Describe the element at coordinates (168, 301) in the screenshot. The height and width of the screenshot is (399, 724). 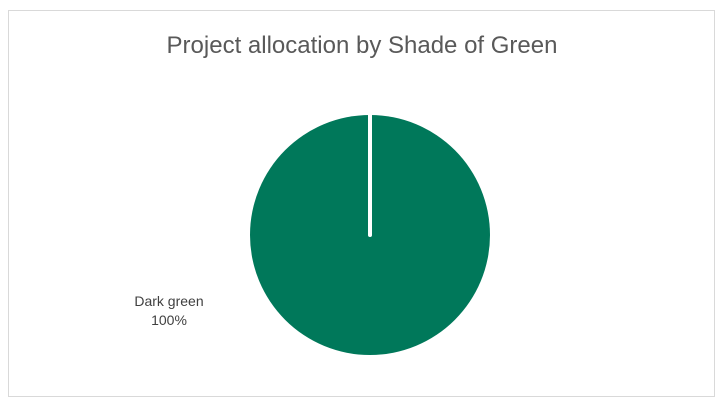
I see `slice-label-name: Dark green` at that location.